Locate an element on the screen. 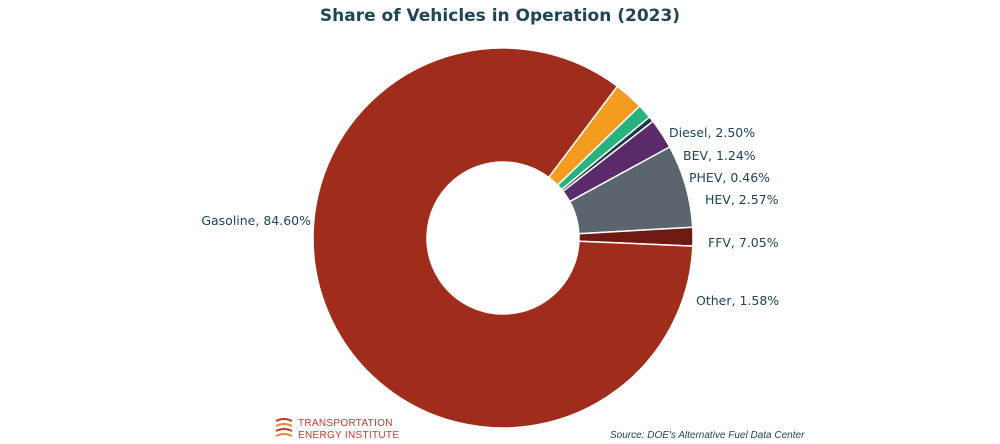 This screenshot has width=1000, height=444. slice-label-ffv: FFV, 7.05% is located at coordinates (743, 242).